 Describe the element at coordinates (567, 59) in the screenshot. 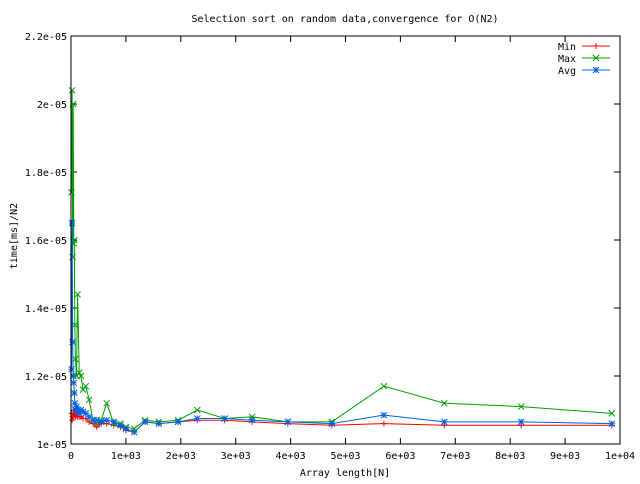

I see `legend-label-max: Max` at that location.